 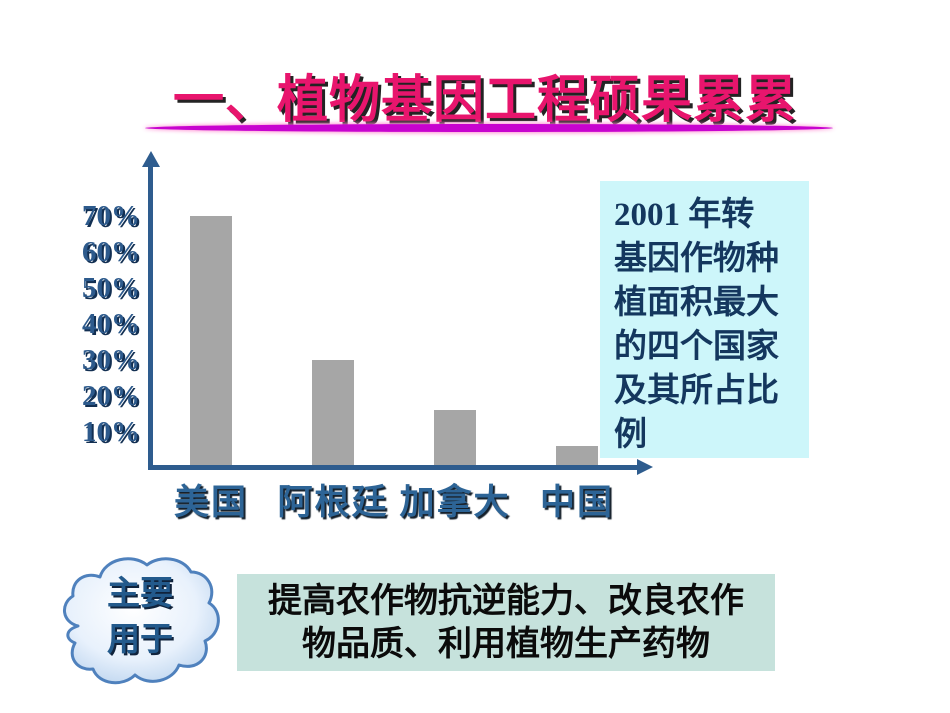 What do you see at coordinates (111, 288) in the screenshot?
I see `y-tick-label: 50%` at bounding box center [111, 288].